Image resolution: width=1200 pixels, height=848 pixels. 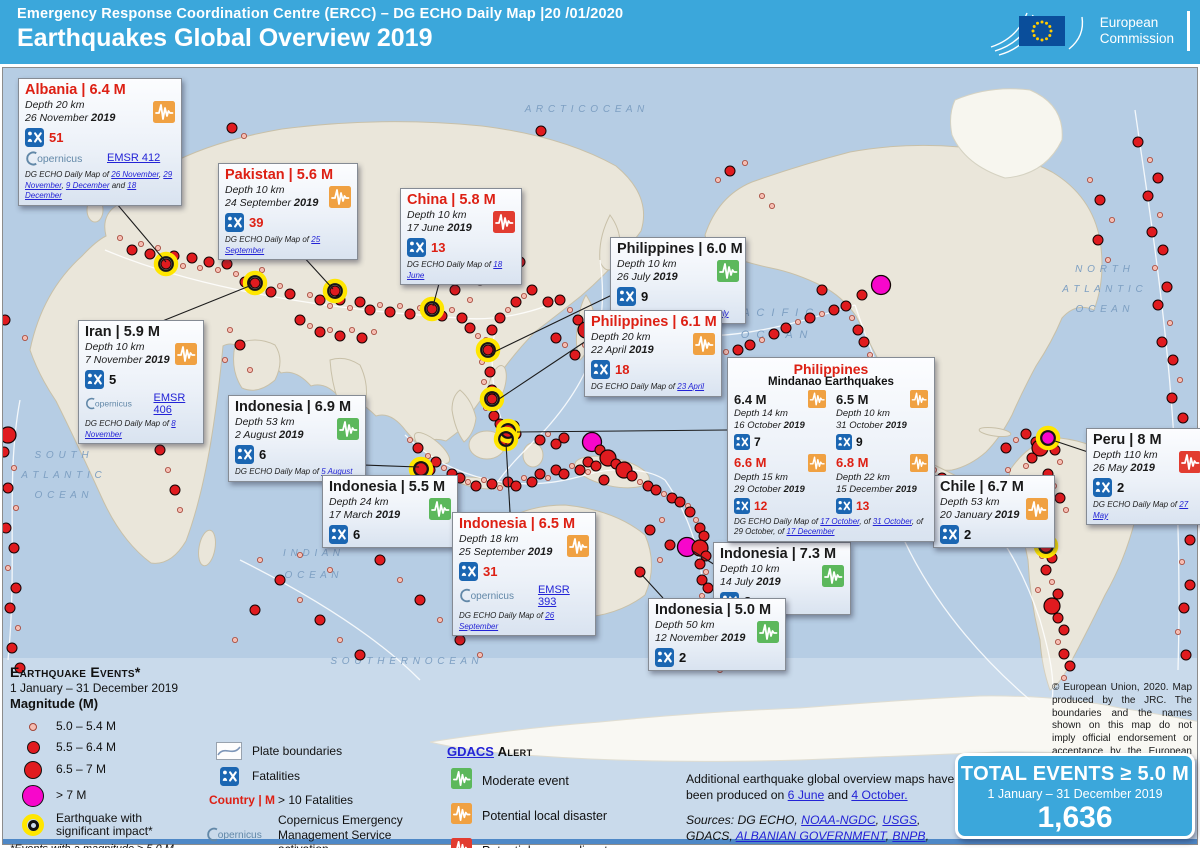 I want to click on june-6-link: 6 June, so click(x=806, y=794).